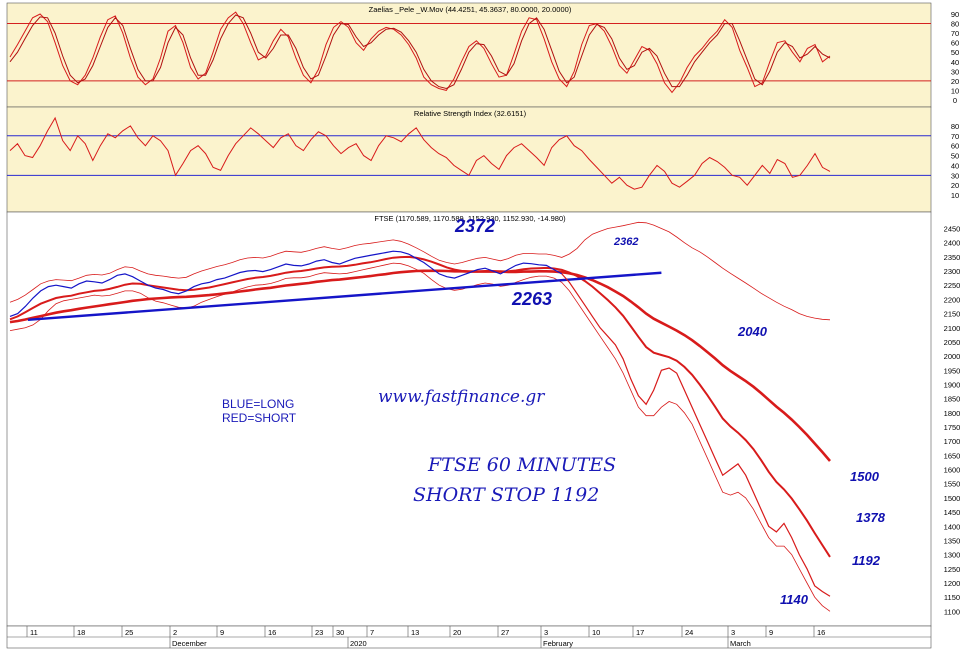 The height and width of the screenshot is (654, 971). I want to click on price-line-long, so click(286, 283).